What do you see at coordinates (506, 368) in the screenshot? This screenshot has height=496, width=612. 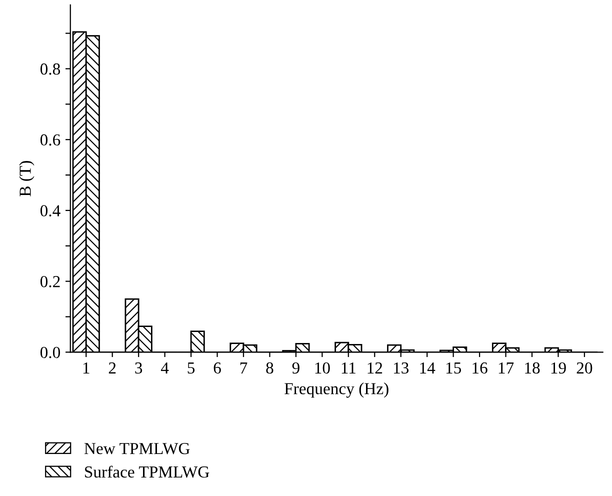 I see `x-tick-label: 17` at bounding box center [506, 368].